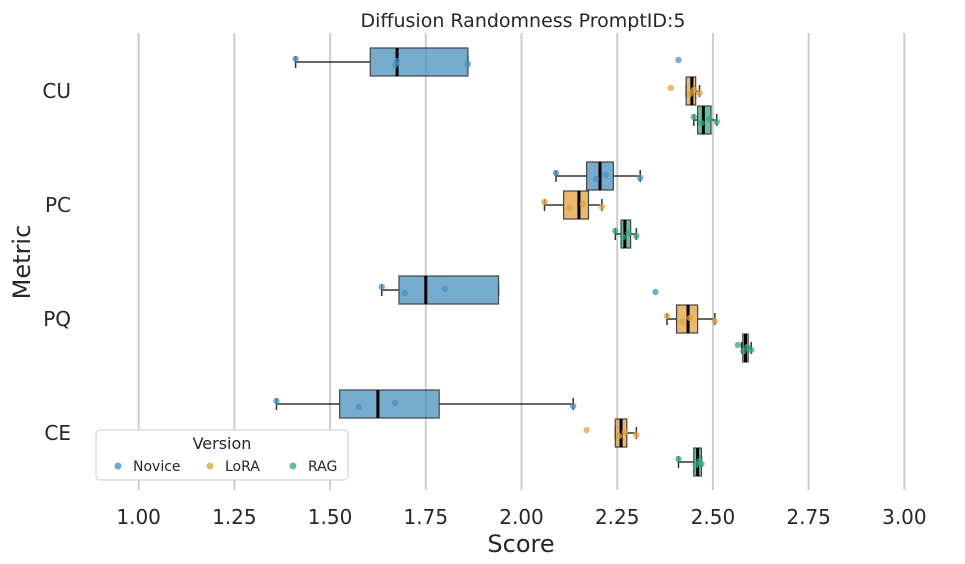 Image resolution: width=965 pixels, height=564 pixels. I want to click on box-novice-ce, so click(424, 404).